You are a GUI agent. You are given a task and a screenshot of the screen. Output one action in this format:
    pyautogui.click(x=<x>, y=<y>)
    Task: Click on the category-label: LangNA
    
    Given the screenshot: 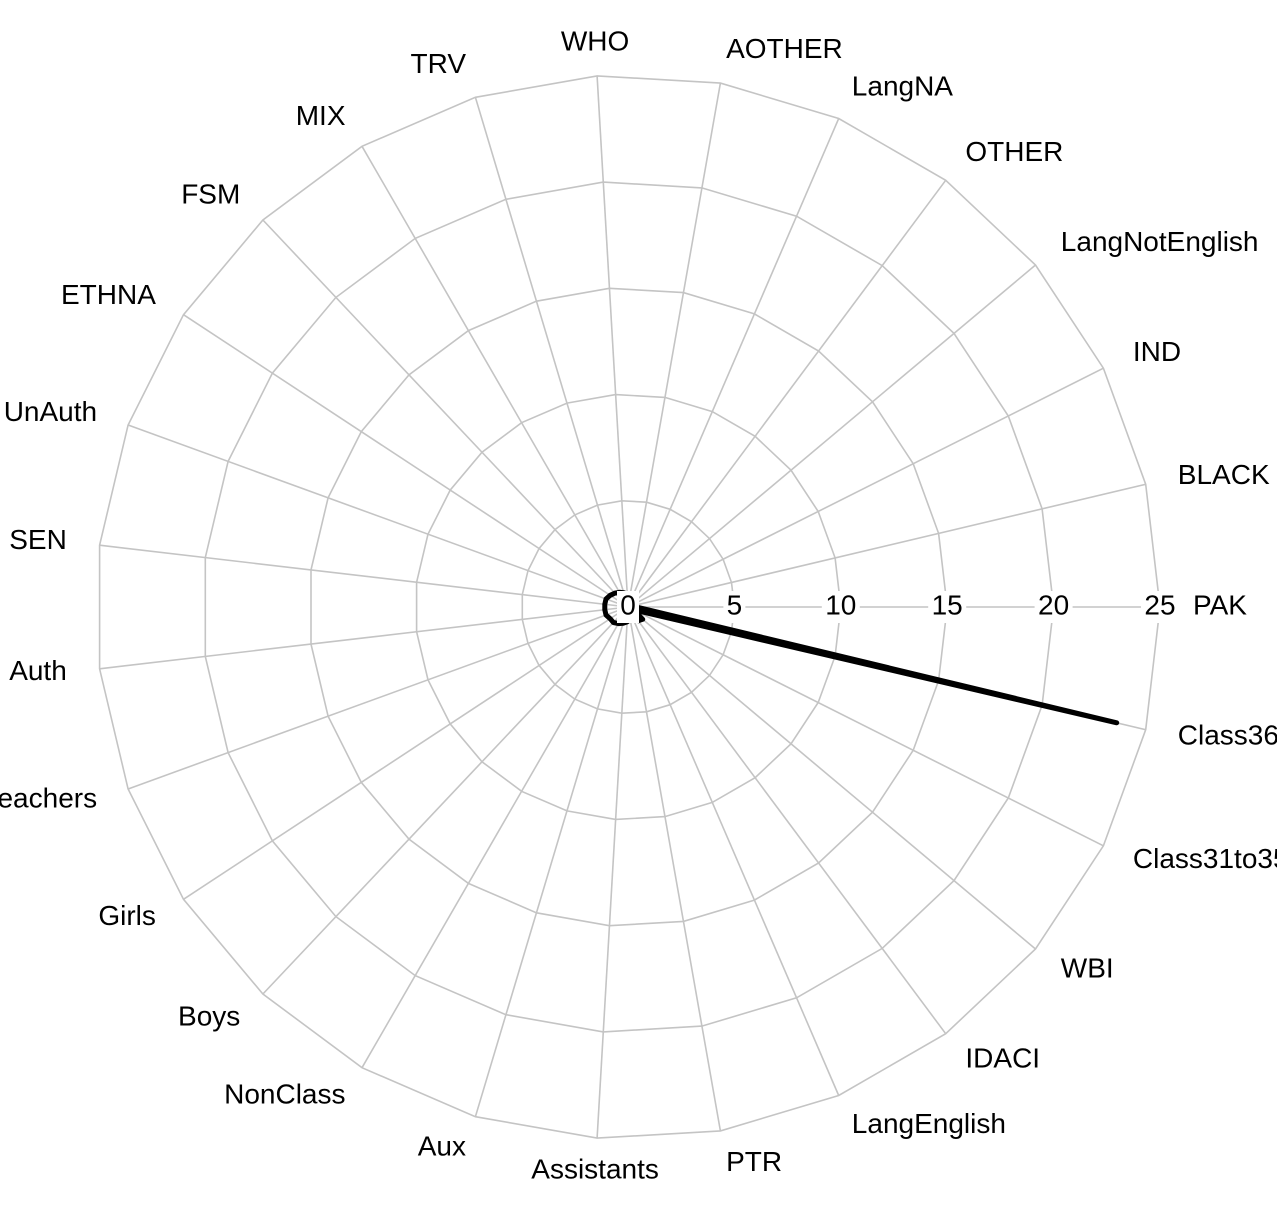 What is the action you would take?
    pyautogui.click(x=903, y=86)
    